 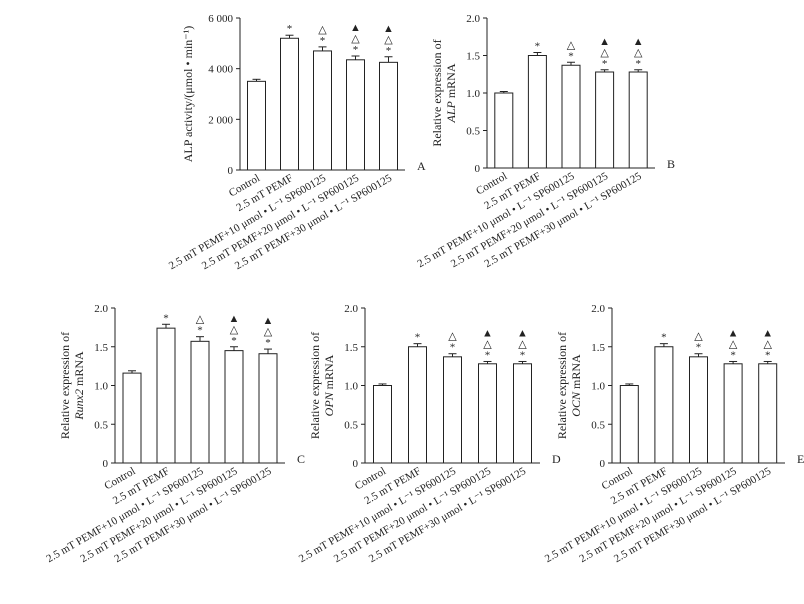 I want to click on y-axis-label: OCN mRNA, so click(x=576, y=385).